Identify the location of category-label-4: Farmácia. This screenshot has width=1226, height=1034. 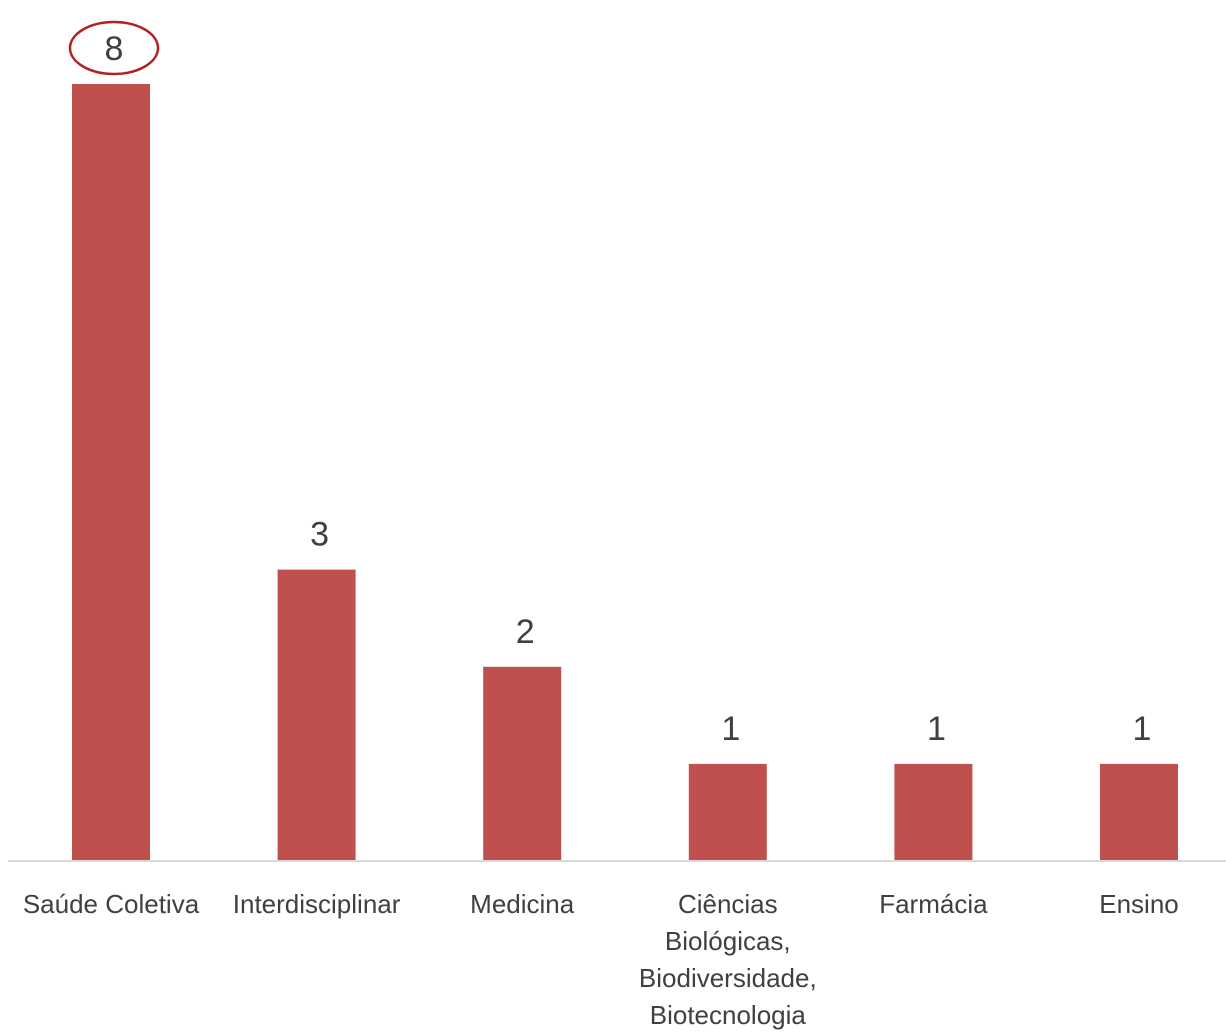
(933, 904).